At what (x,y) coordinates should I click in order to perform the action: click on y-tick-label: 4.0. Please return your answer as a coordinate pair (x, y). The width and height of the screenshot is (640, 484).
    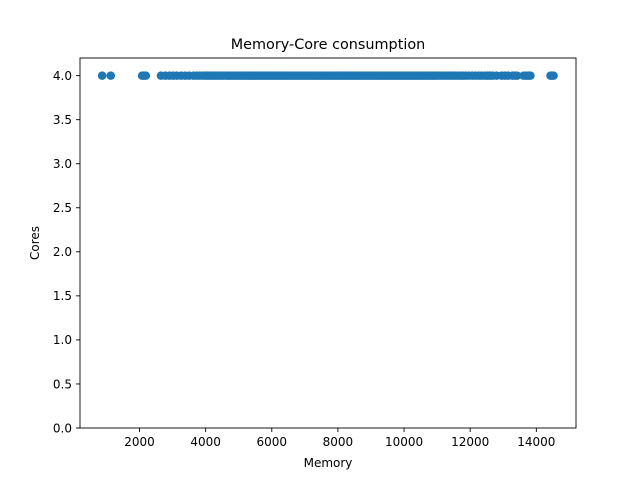
    Looking at the image, I should click on (62, 76).